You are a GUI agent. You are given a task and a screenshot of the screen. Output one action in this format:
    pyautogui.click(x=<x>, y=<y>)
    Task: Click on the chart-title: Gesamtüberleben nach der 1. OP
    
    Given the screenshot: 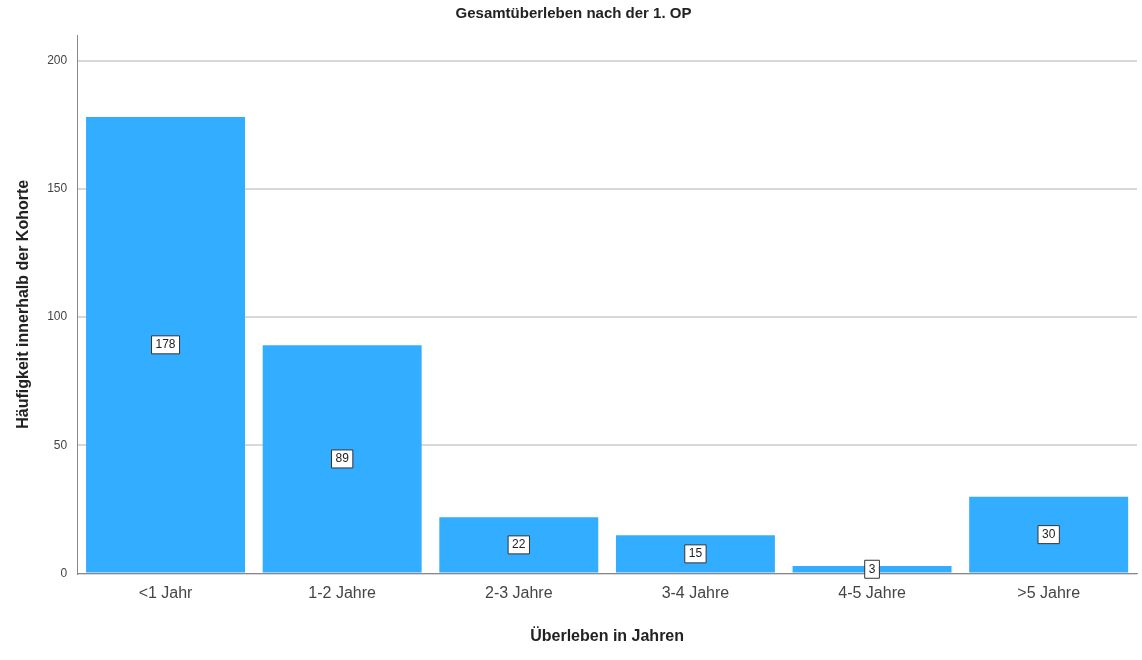 What is the action you would take?
    pyautogui.click(x=573, y=13)
    